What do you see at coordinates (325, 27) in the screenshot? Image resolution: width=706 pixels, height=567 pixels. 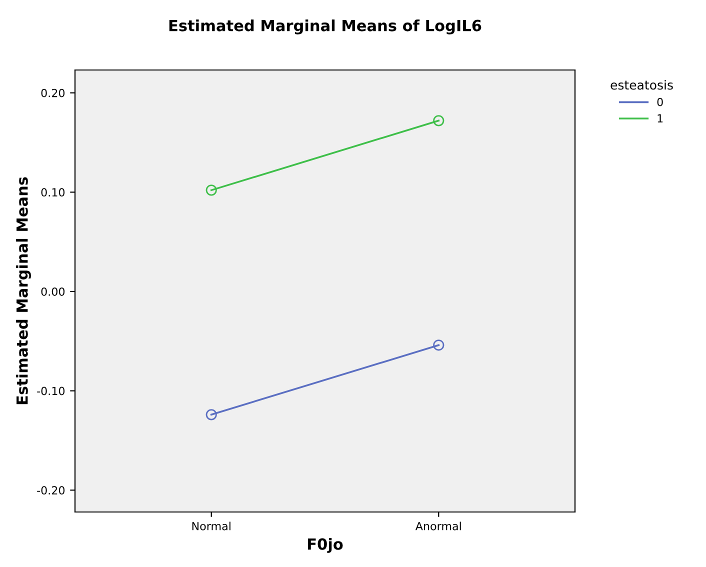 I see `chart-title: Estimated Marginal Means of LogIL6` at bounding box center [325, 27].